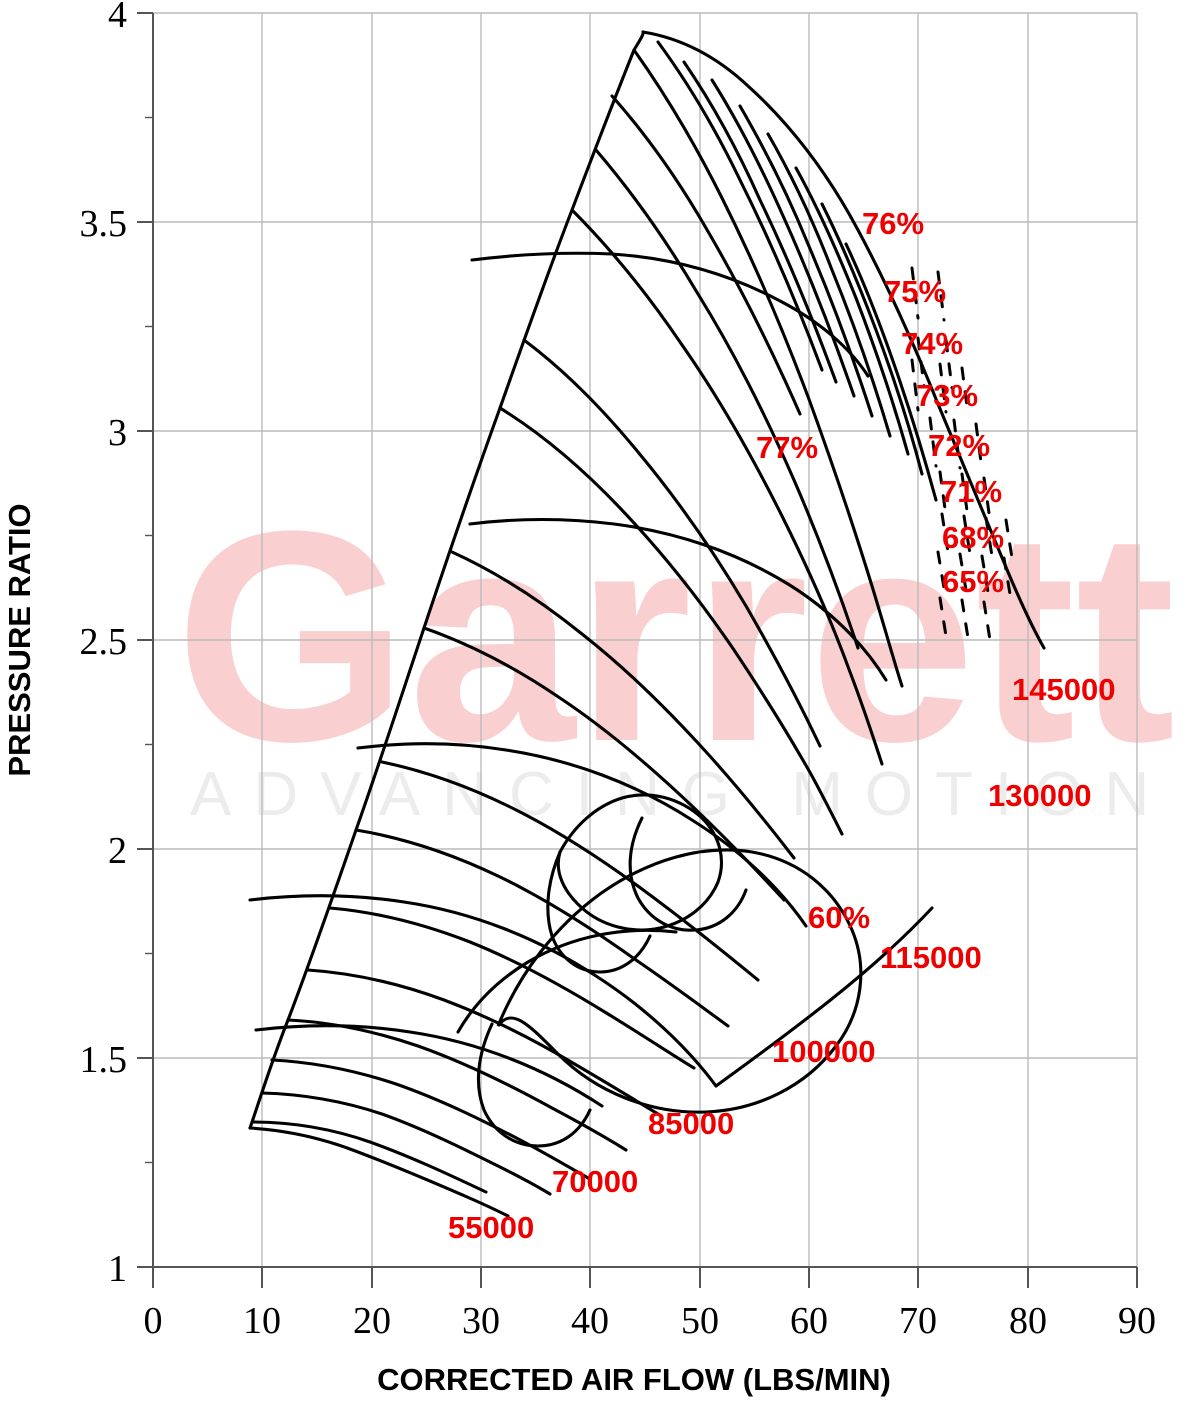 This screenshot has height=1403, width=1200. I want to click on efficiency-arc-a, so click(670, 314).